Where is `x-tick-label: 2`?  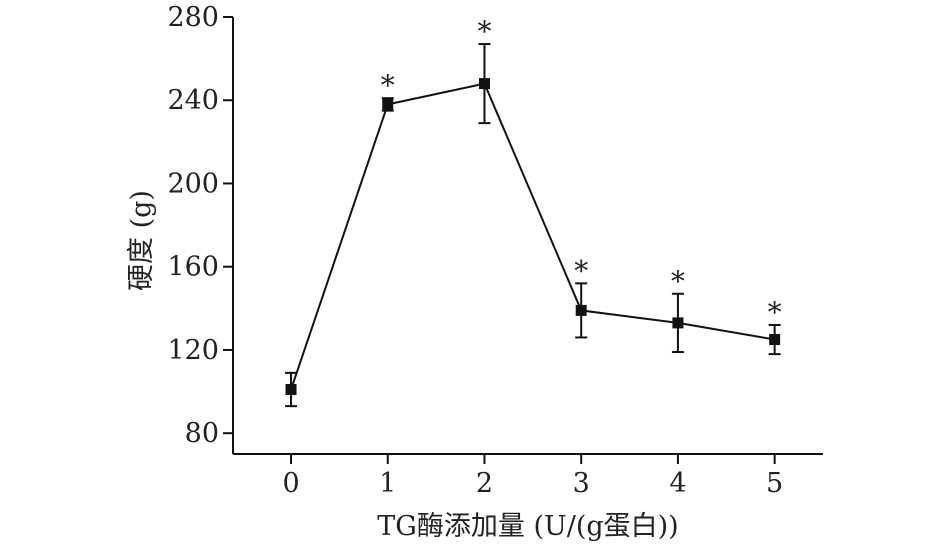
x-tick-label: 2 is located at coordinates (484, 483).